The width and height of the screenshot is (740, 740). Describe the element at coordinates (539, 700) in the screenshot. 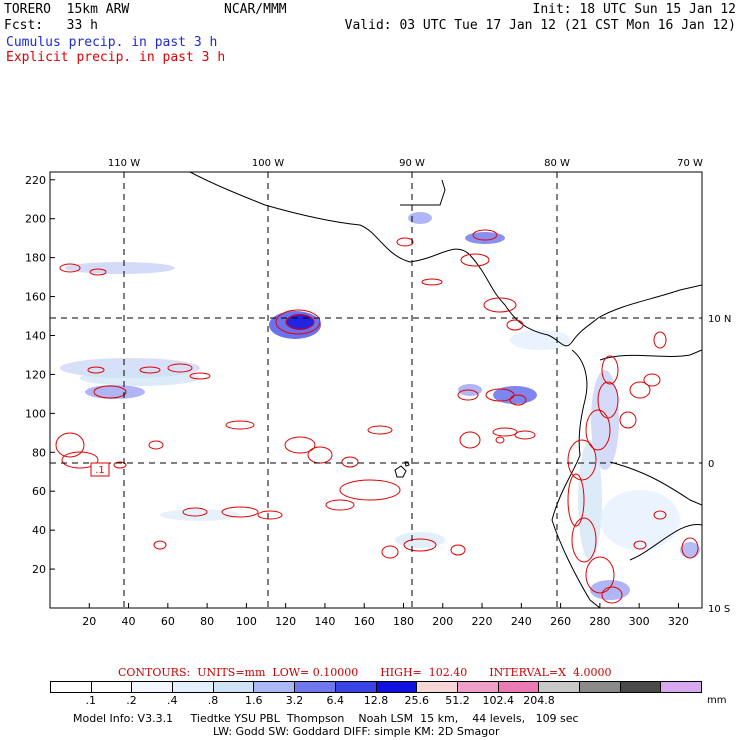

I see `colorbar-label: 204.8` at that location.